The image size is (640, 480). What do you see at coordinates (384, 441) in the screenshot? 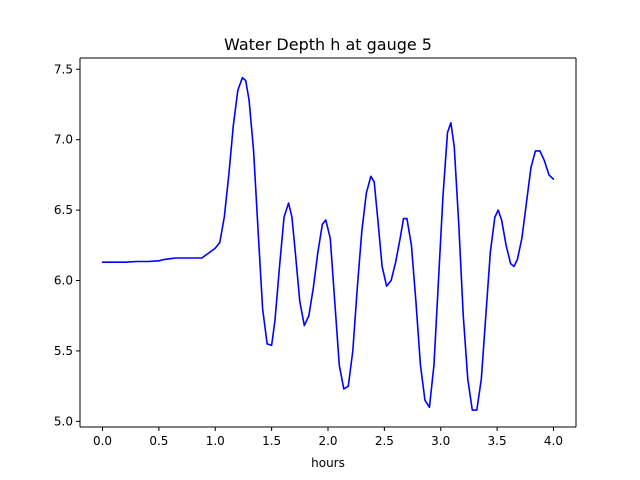
I see `x-tick-label: 2.5` at bounding box center [384, 441].